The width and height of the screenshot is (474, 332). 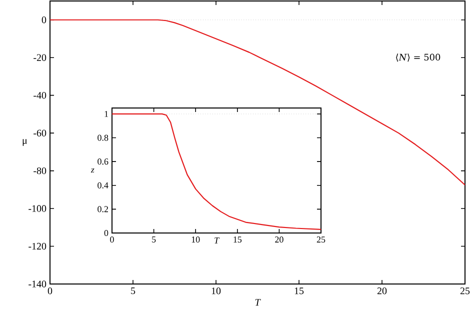 What do you see at coordinates (40, 95) in the screenshot?
I see `y-tick-label: -40` at bounding box center [40, 95].